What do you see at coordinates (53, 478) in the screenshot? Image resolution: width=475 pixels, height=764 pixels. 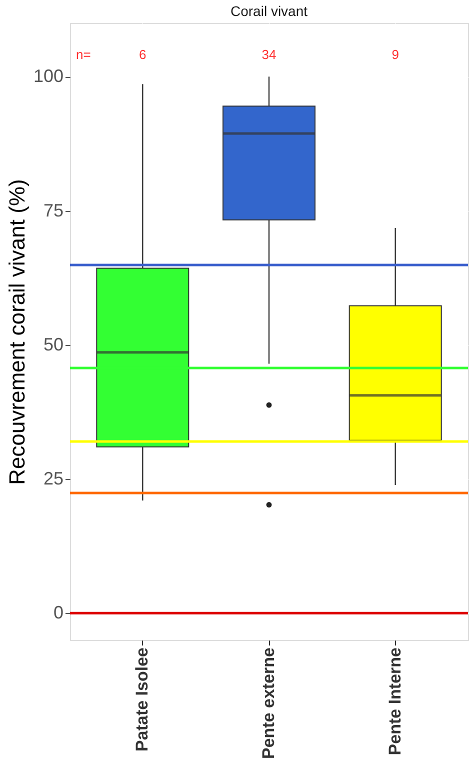 I see `y-tick-label: 25` at bounding box center [53, 478].